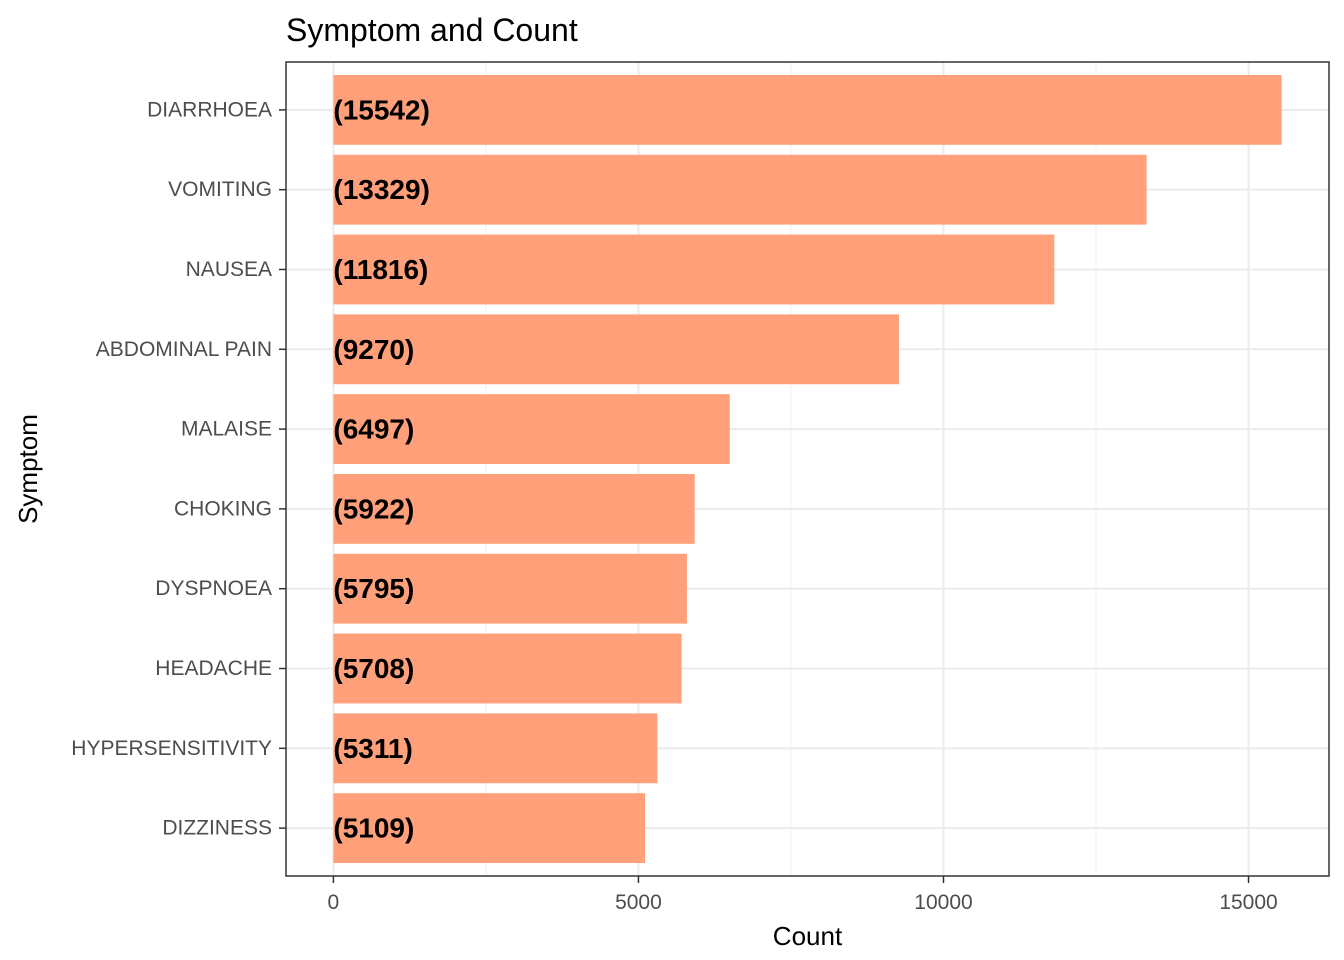 The height and width of the screenshot is (960, 1344). I want to click on y-tick-label: DIZZINESS, so click(217, 828).